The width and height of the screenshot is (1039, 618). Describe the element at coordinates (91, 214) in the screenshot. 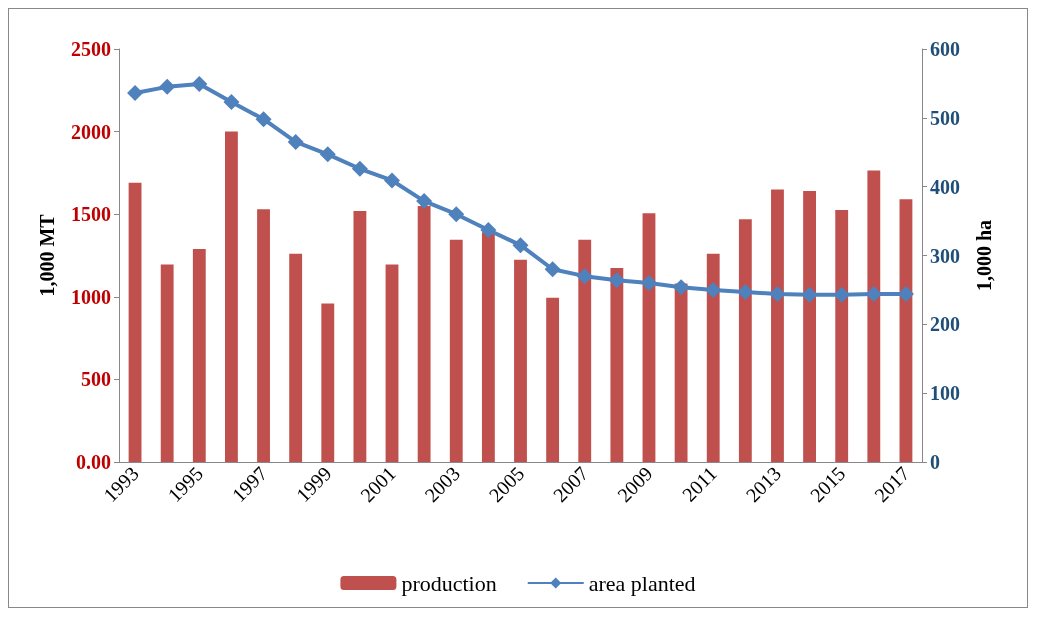

I see `y-tick-label: 1500` at that location.